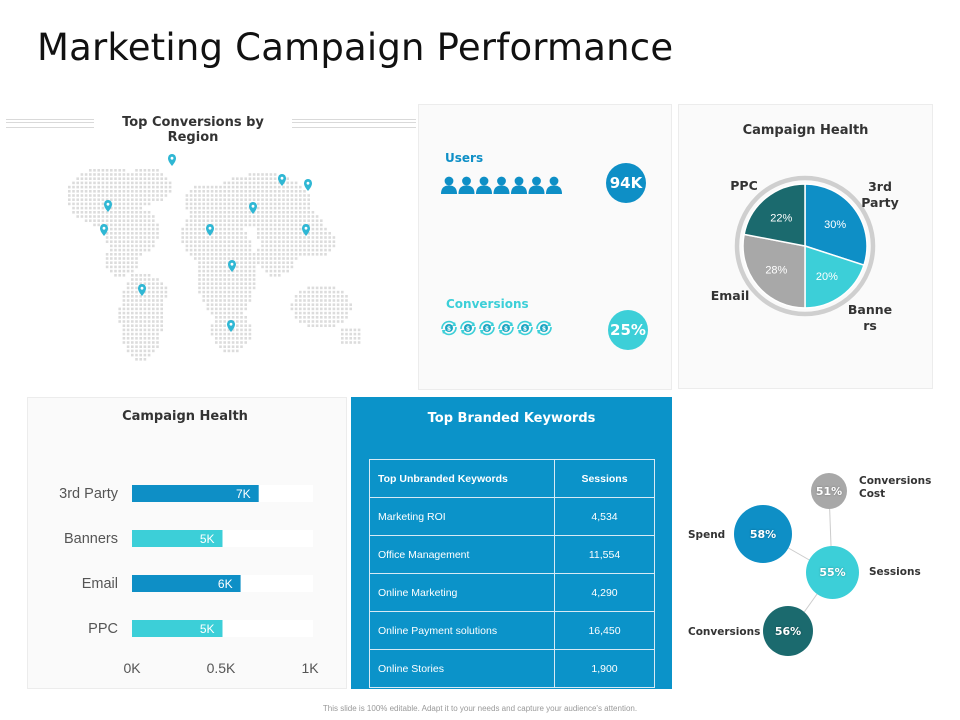  I want to click on table-row: Marketing ROI 4,534, so click(512, 516).